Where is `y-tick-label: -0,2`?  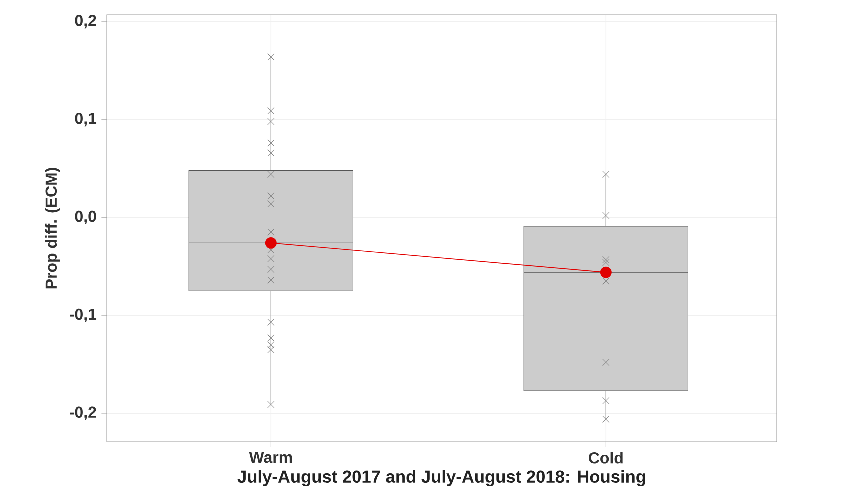
y-tick-label: -0,2 is located at coordinates (83, 413).